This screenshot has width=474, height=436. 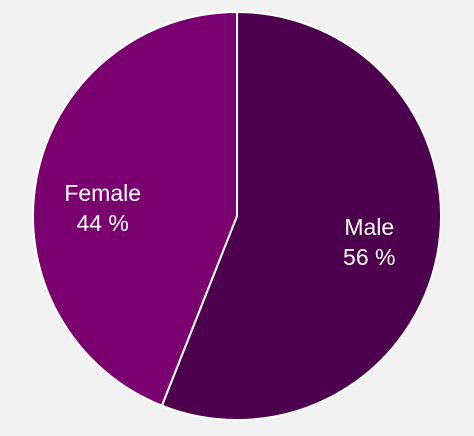 What do you see at coordinates (369, 242) in the screenshot?
I see `pie-label-male: Male 56 %` at bounding box center [369, 242].